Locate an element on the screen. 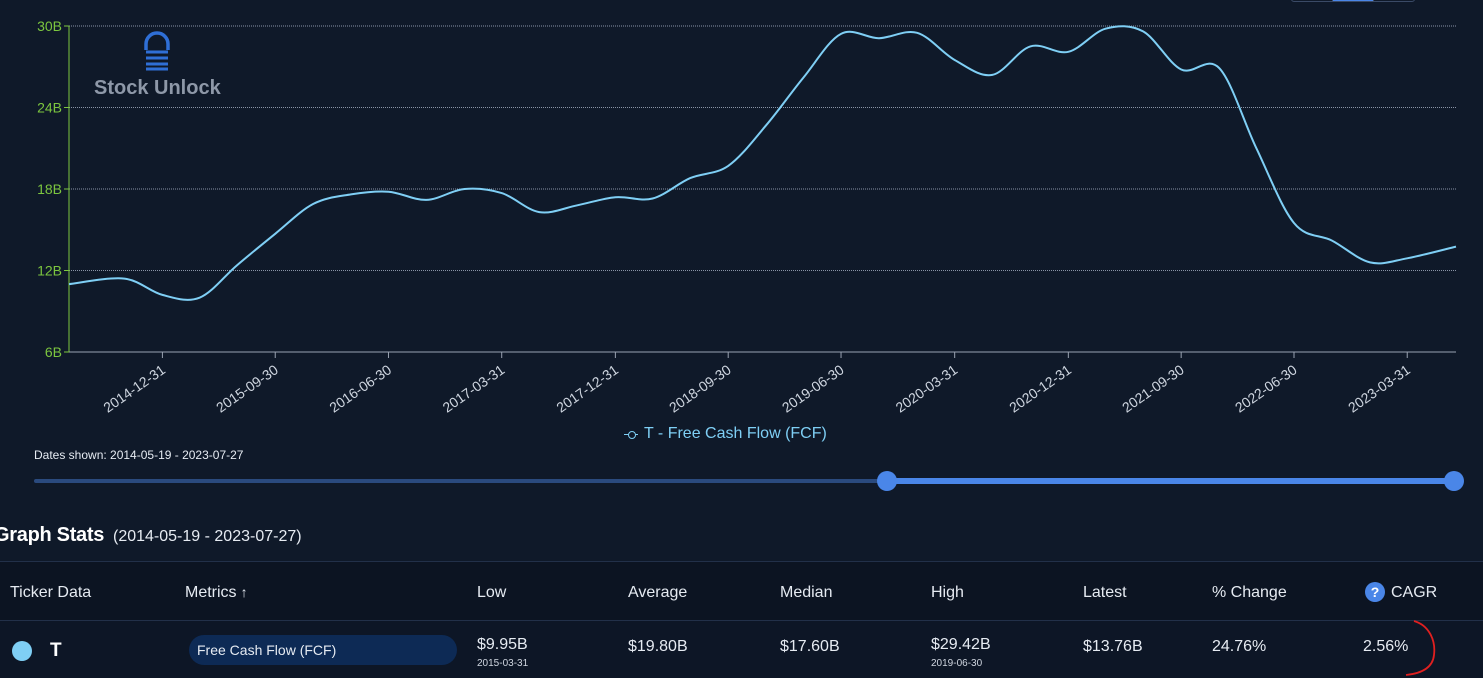 The height and width of the screenshot is (678, 1483). y-tick-label: 24B is located at coordinates (49, 108).